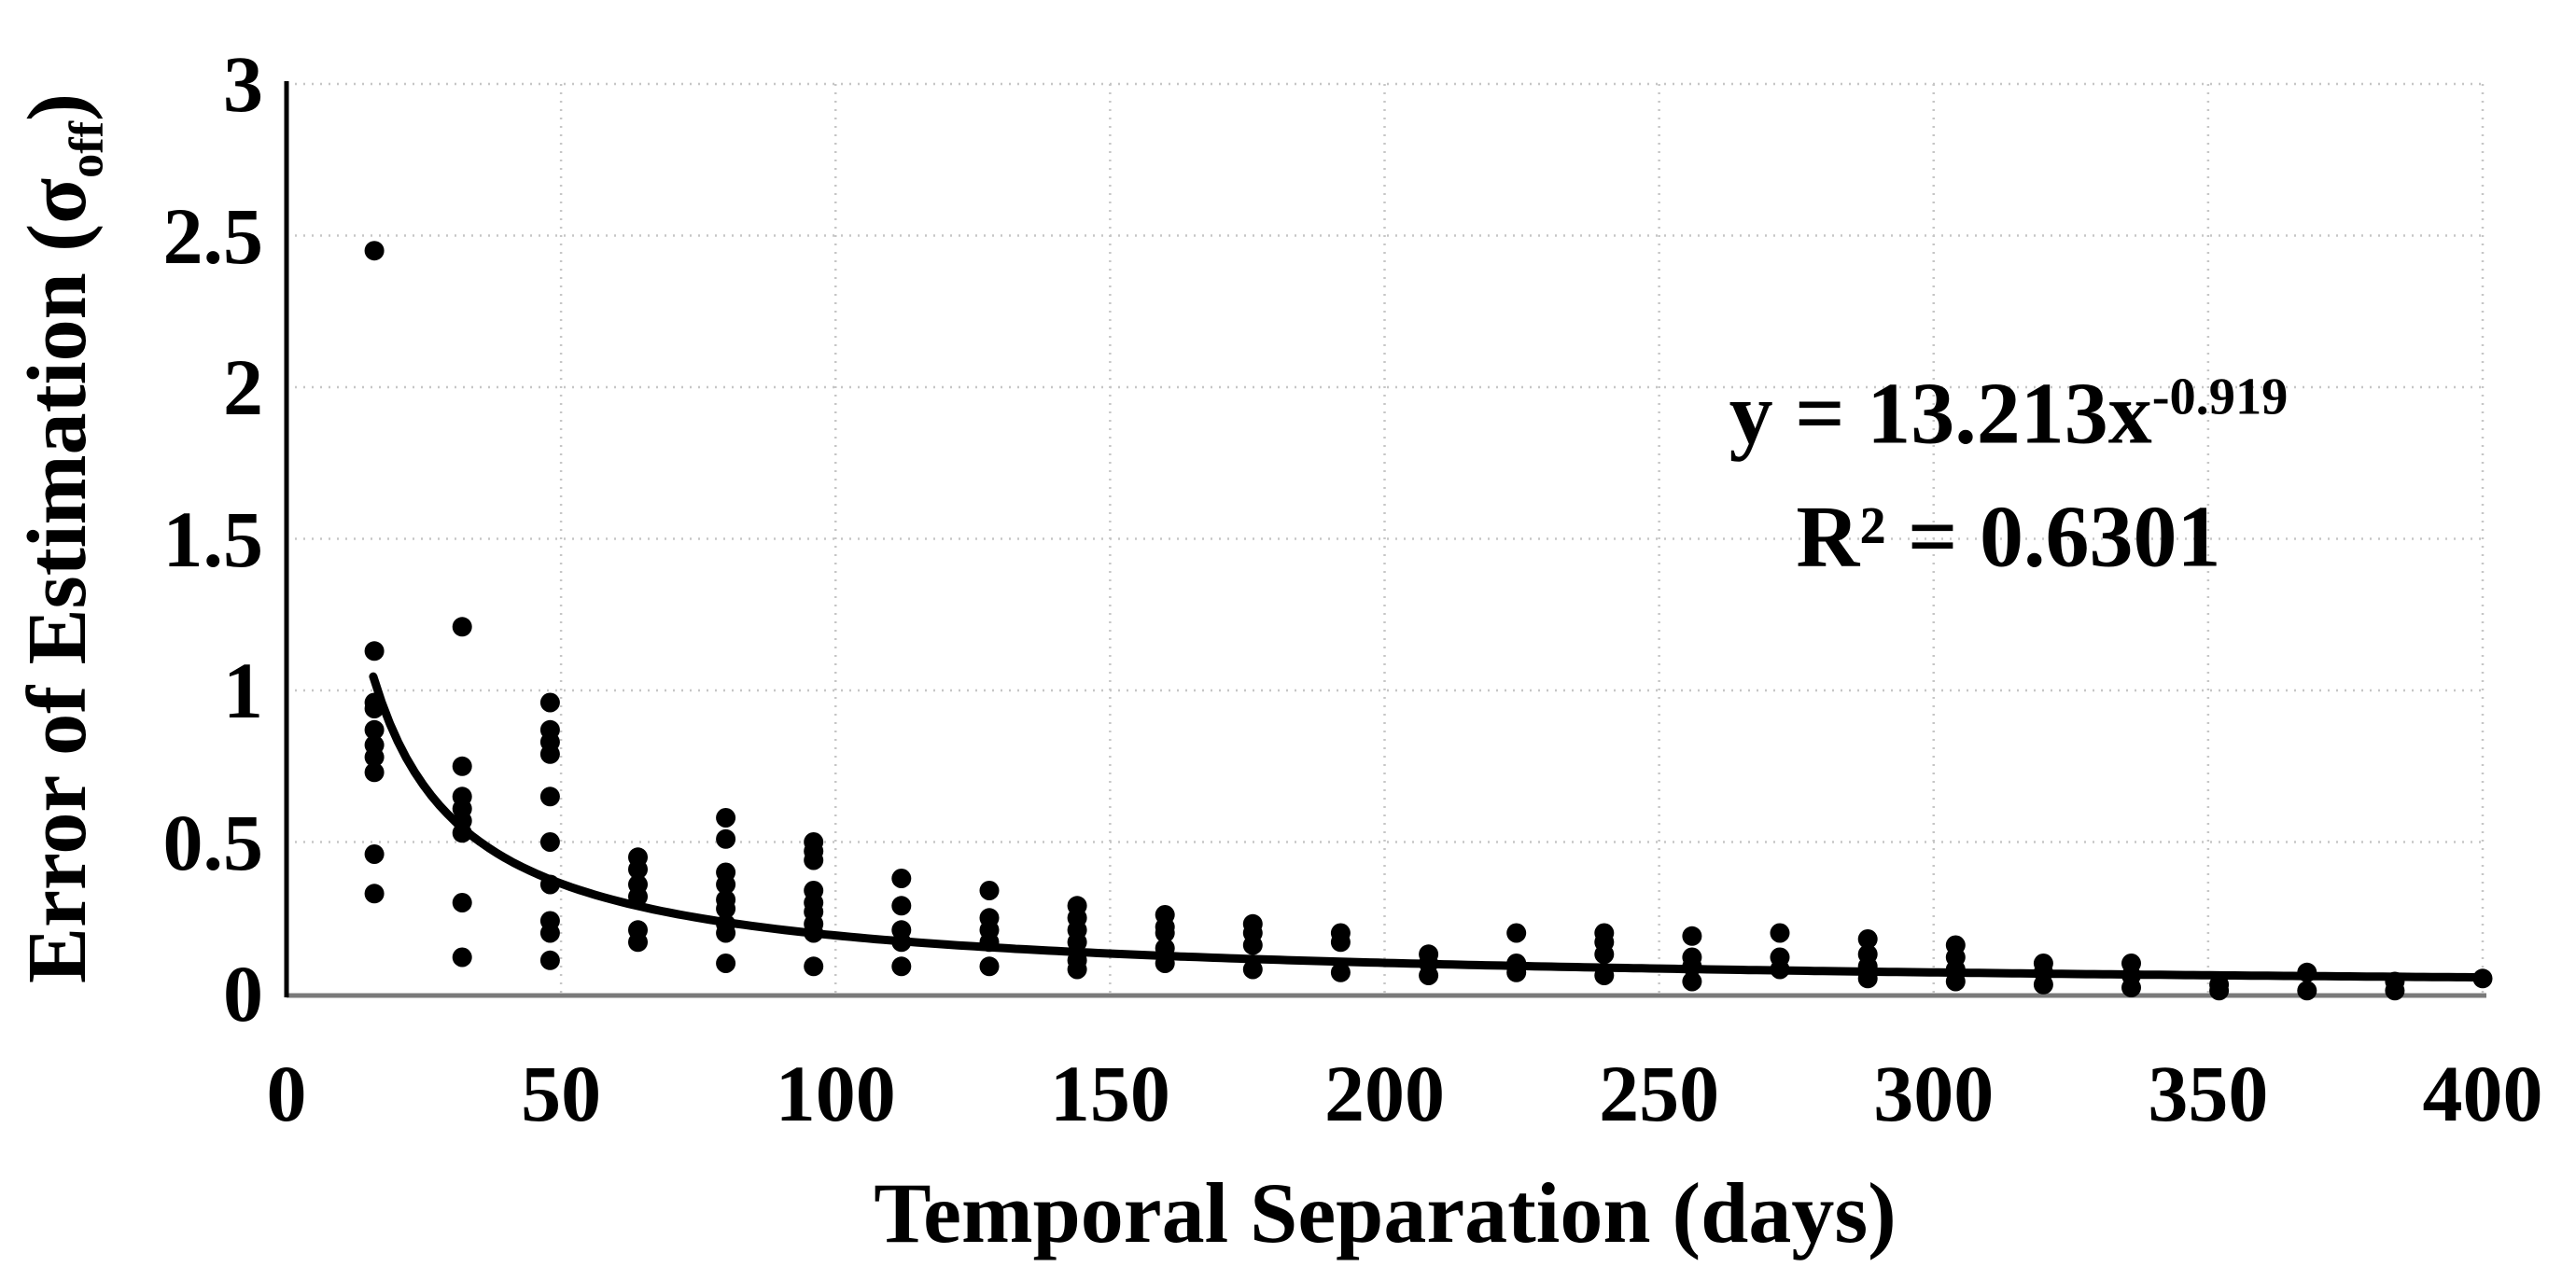  What do you see at coordinates (2220, 397) in the screenshot?
I see `trendline-equation-exponent: -0.919` at bounding box center [2220, 397].